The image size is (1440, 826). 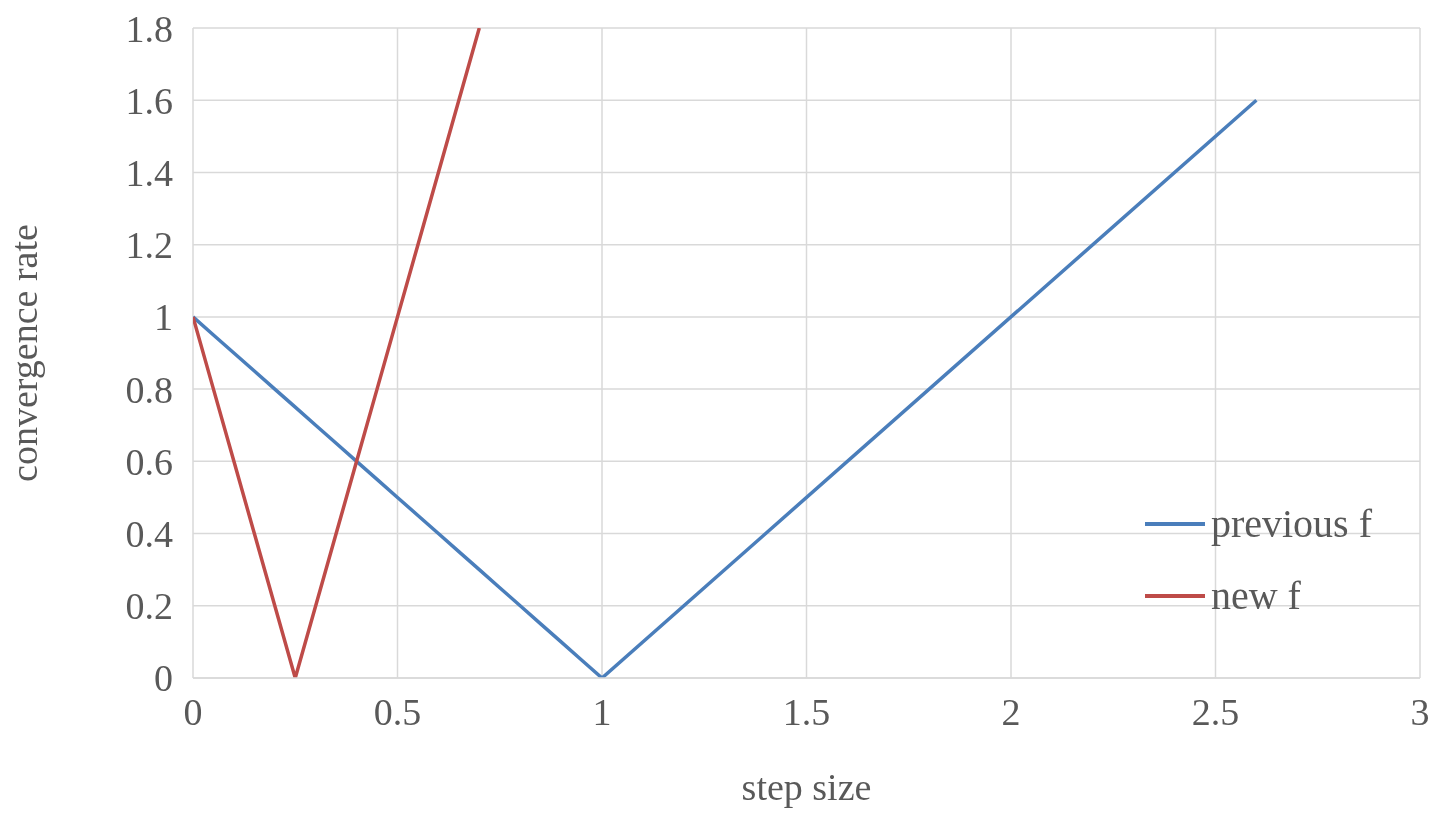 What do you see at coordinates (806, 787) in the screenshot?
I see `x-axis-title: step size` at bounding box center [806, 787].